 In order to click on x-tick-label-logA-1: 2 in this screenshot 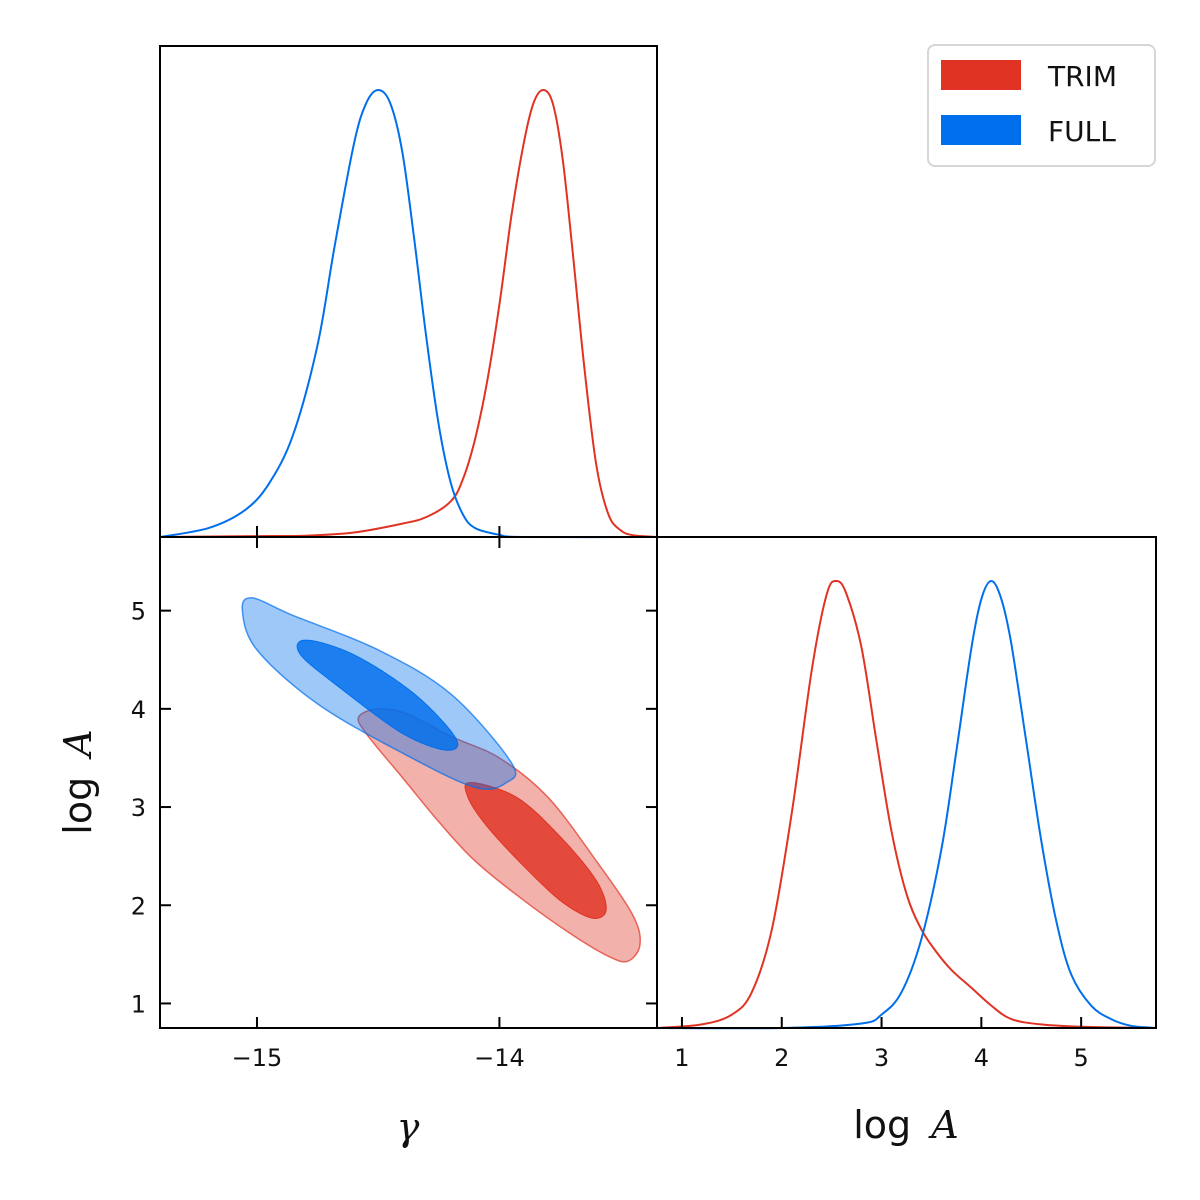, I will do `click(781, 1058)`.